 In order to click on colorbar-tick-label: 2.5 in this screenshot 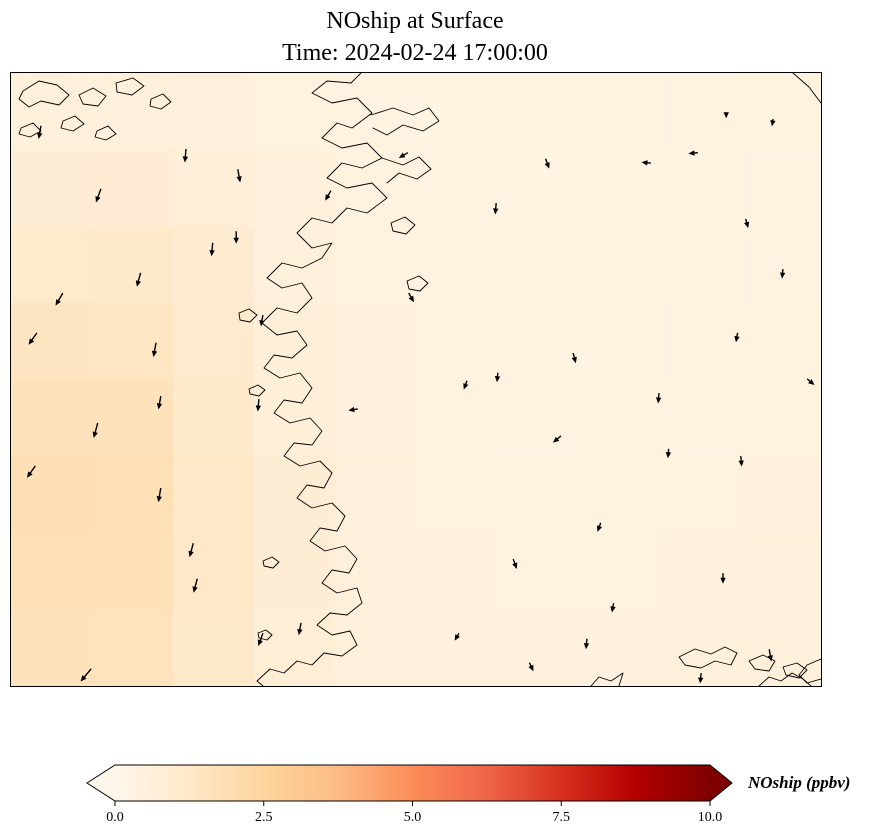, I will do `click(264, 817)`.